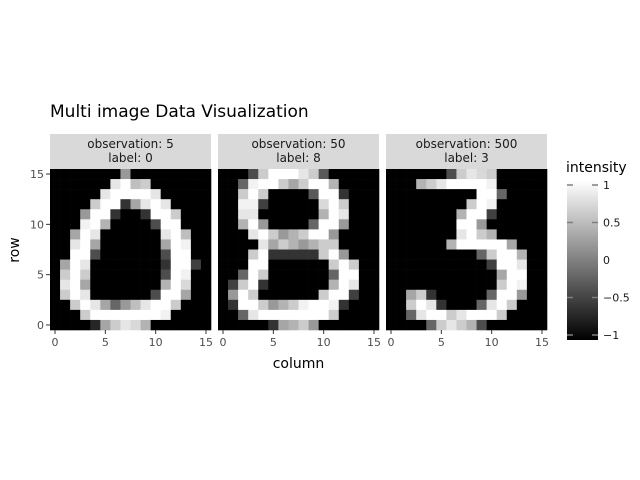  What do you see at coordinates (606, 260) in the screenshot?
I see `colorbar-tick-label: 0` at bounding box center [606, 260].